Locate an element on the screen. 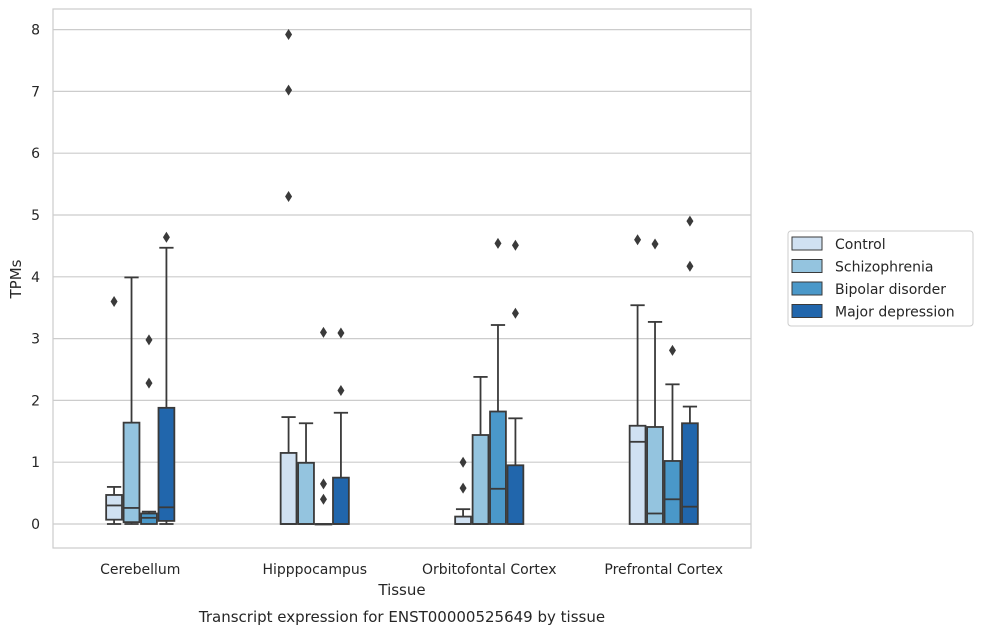 This screenshot has width=983, height=634. legend-label-3: Major depression is located at coordinates (895, 313).